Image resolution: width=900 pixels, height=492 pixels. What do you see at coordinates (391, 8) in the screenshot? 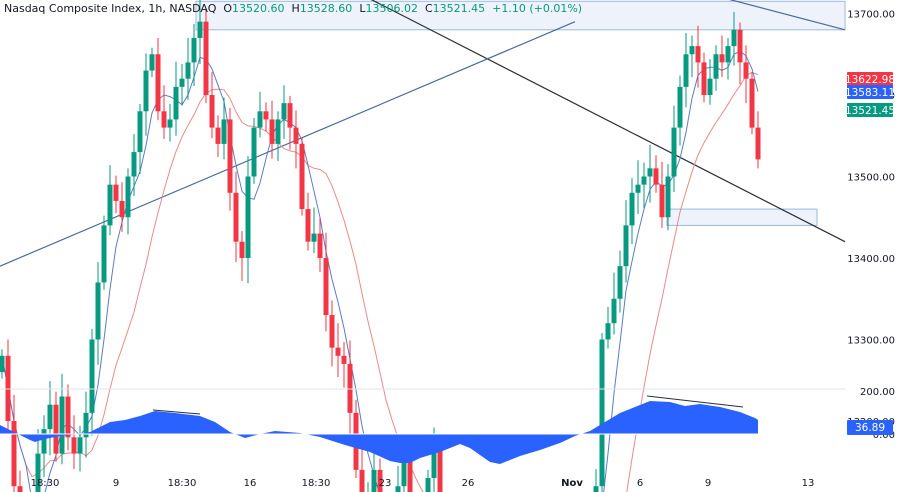
I see `low-value: 13506.02` at bounding box center [391, 8].